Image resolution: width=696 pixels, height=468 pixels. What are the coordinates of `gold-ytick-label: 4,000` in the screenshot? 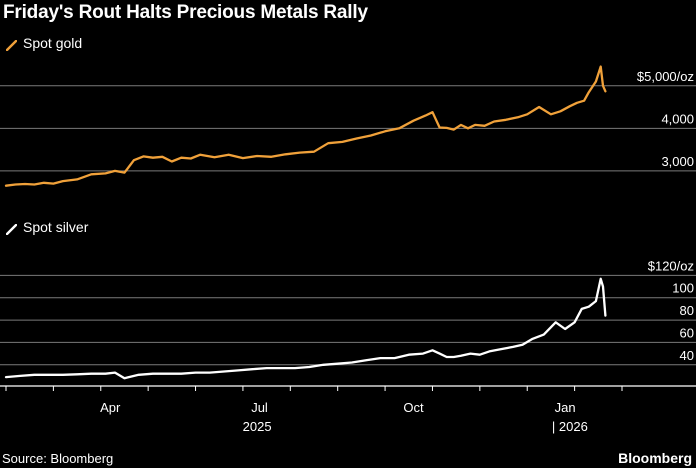 It's located at (677, 118).